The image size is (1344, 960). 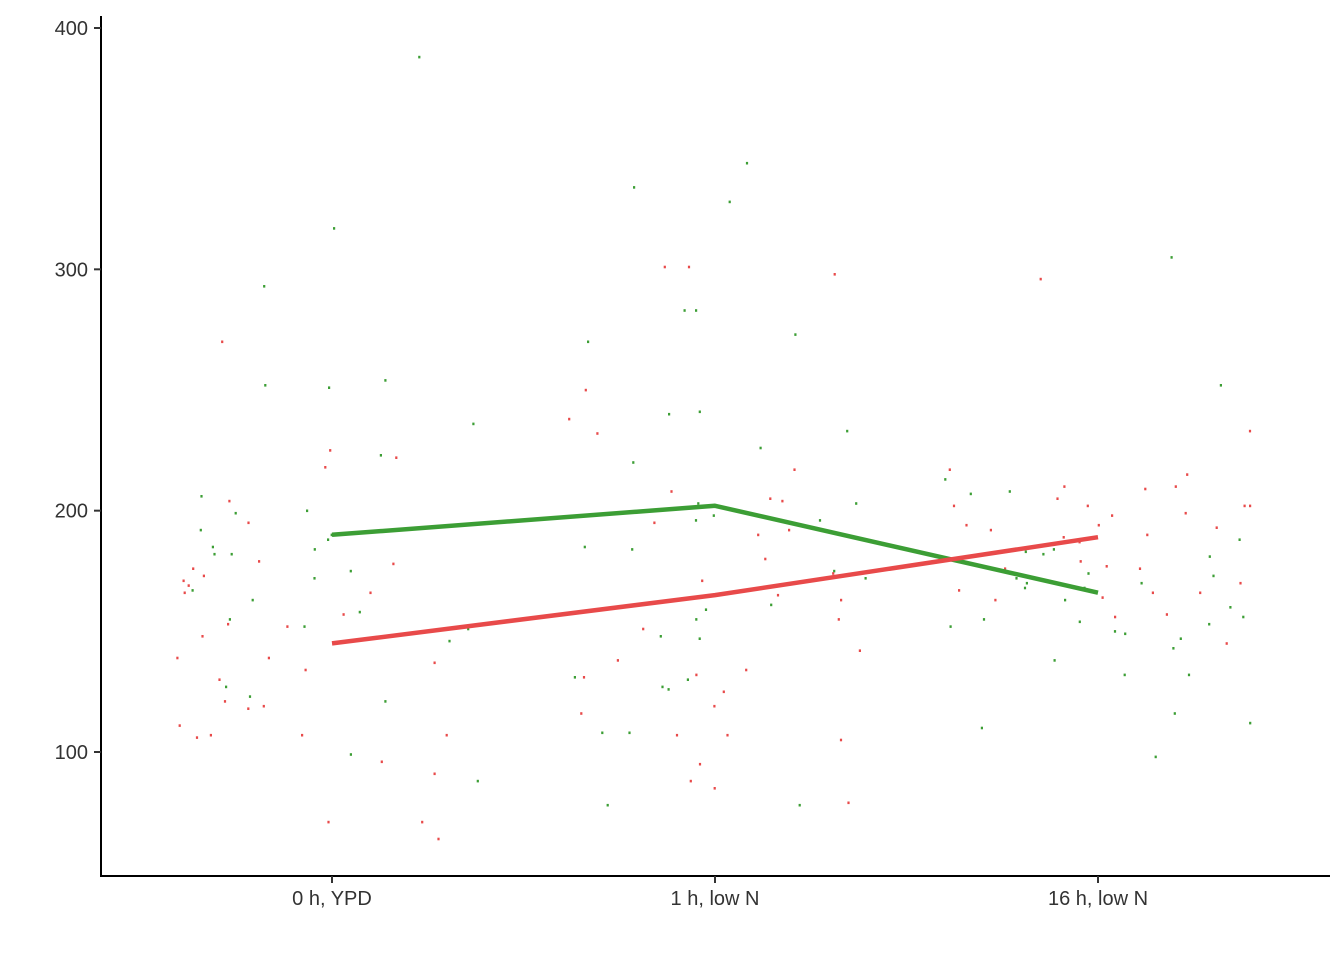 I want to click on x-tick-label: 1 h, low N, so click(x=715, y=899).